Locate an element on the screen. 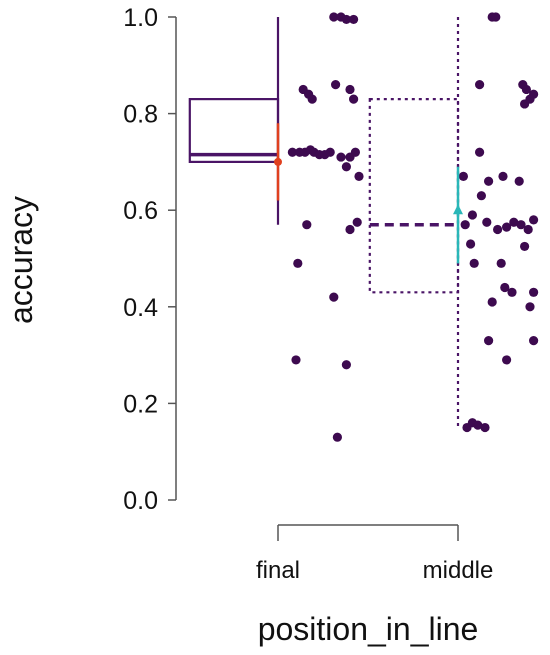 This screenshot has width=550, height=655. x-tick-label-middle: middle is located at coordinates (458, 570).